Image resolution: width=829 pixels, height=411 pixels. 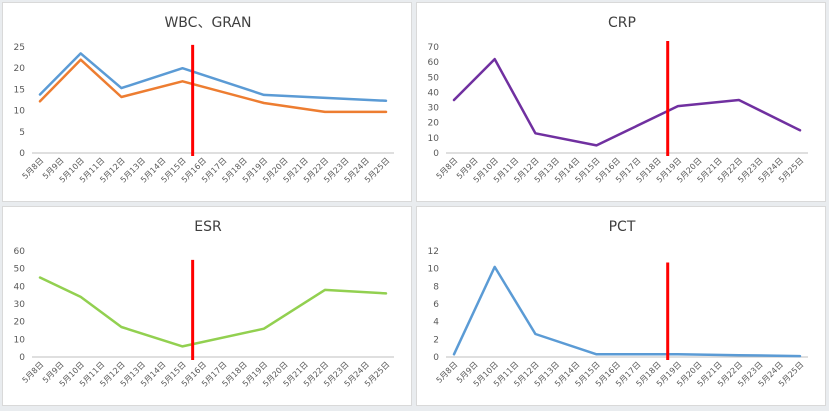 I want to click on chart-title: PCT, so click(x=622, y=227).